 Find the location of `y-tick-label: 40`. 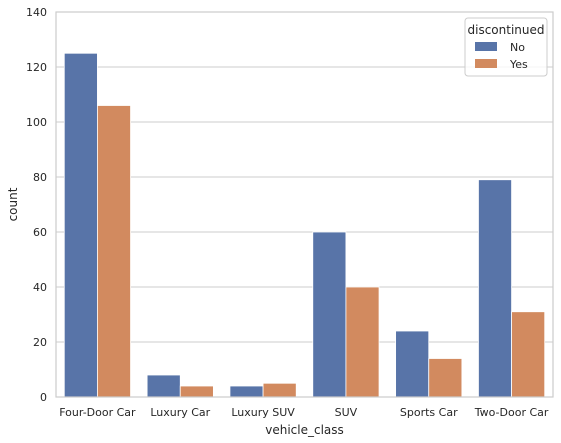

y-tick-label: 40 is located at coordinates (40, 287).